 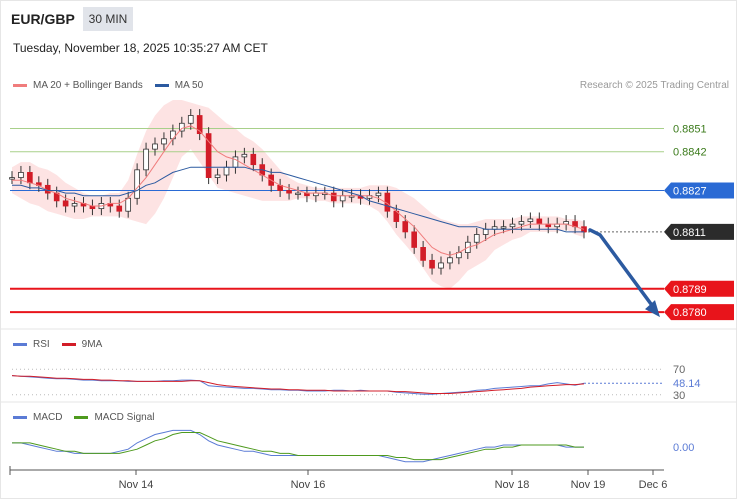 What do you see at coordinates (687, 384) in the screenshot?
I see `rsi-last-value: 48.14` at bounding box center [687, 384].